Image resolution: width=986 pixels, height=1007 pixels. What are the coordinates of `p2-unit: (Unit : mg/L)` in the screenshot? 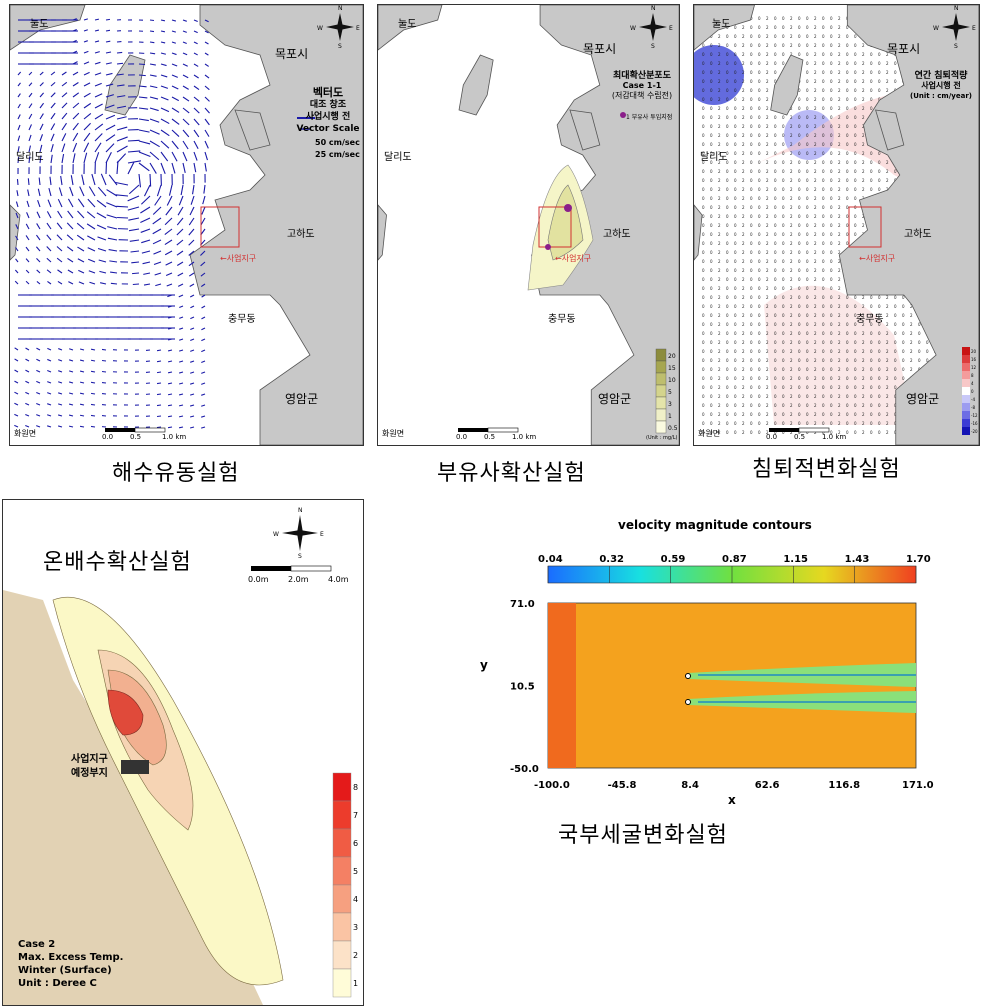 It's located at (662, 438).